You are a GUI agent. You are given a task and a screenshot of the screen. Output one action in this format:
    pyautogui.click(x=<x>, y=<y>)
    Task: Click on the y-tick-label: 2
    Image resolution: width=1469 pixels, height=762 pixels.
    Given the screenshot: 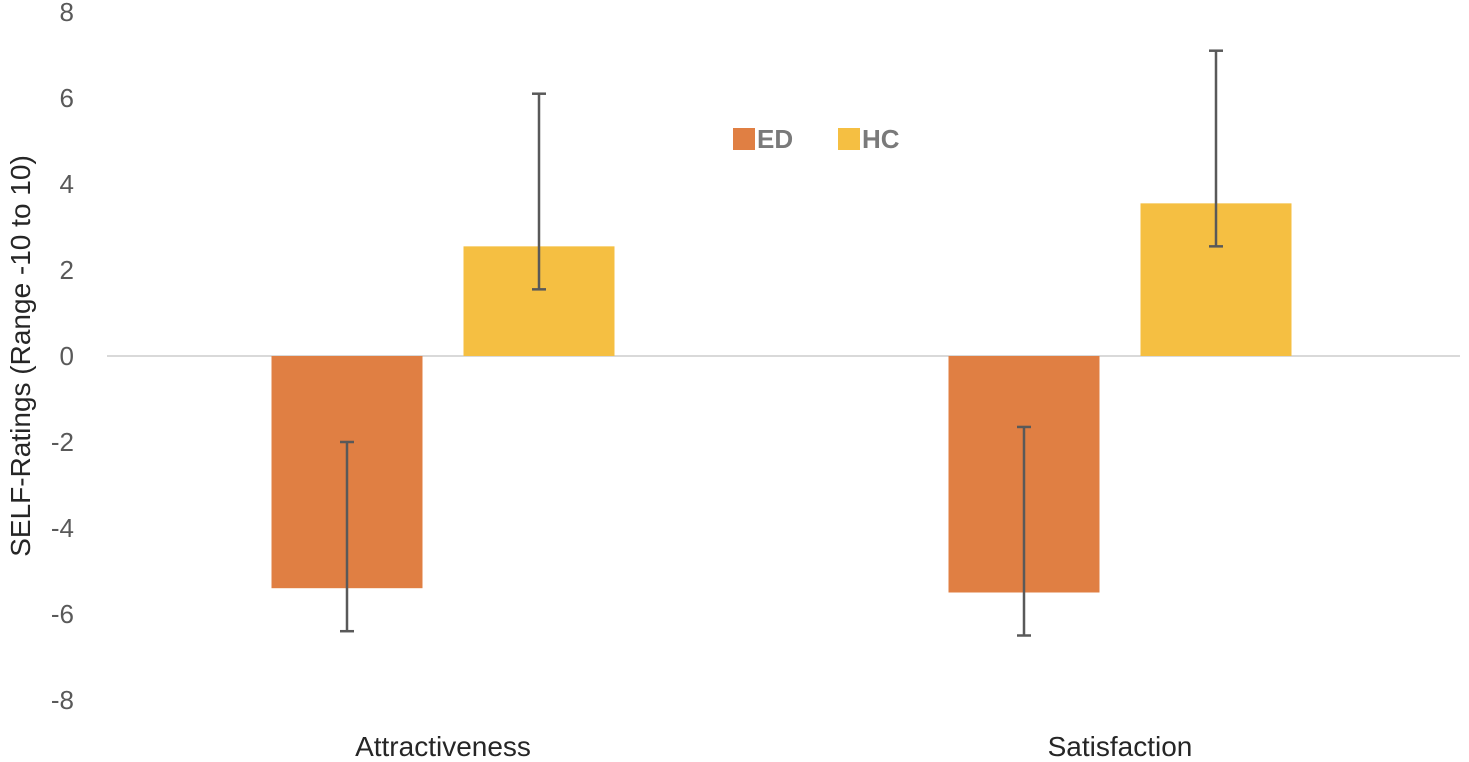 What is the action you would take?
    pyautogui.click(x=67, y=270)
    